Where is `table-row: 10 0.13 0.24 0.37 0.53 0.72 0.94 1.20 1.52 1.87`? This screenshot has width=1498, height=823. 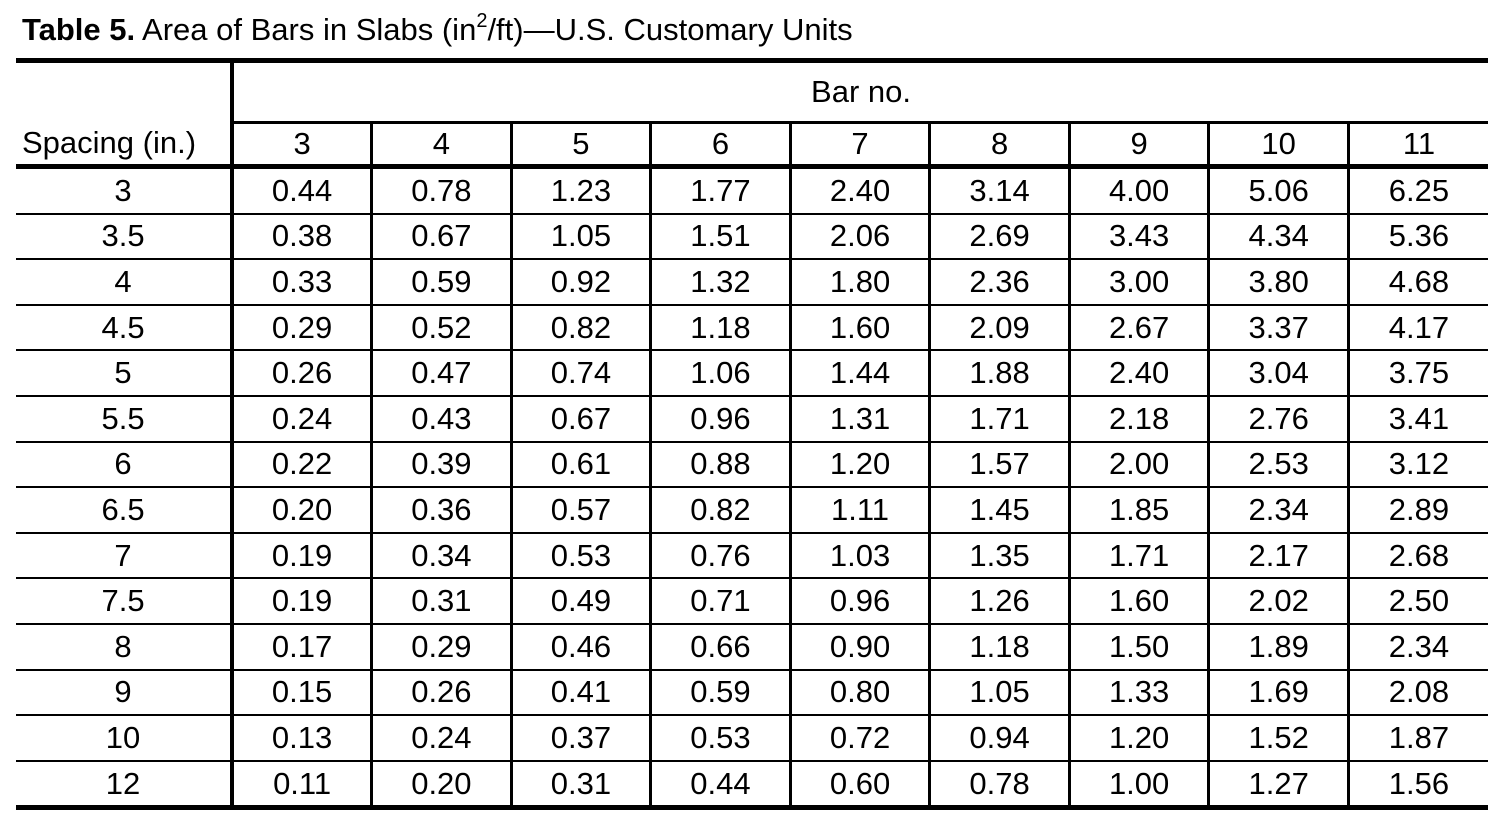 table-row: 10 0.13 0.24 0.37 0.53 0.72 0.94 1.20 1.52 1.87 is located at coordinates (752, 738).